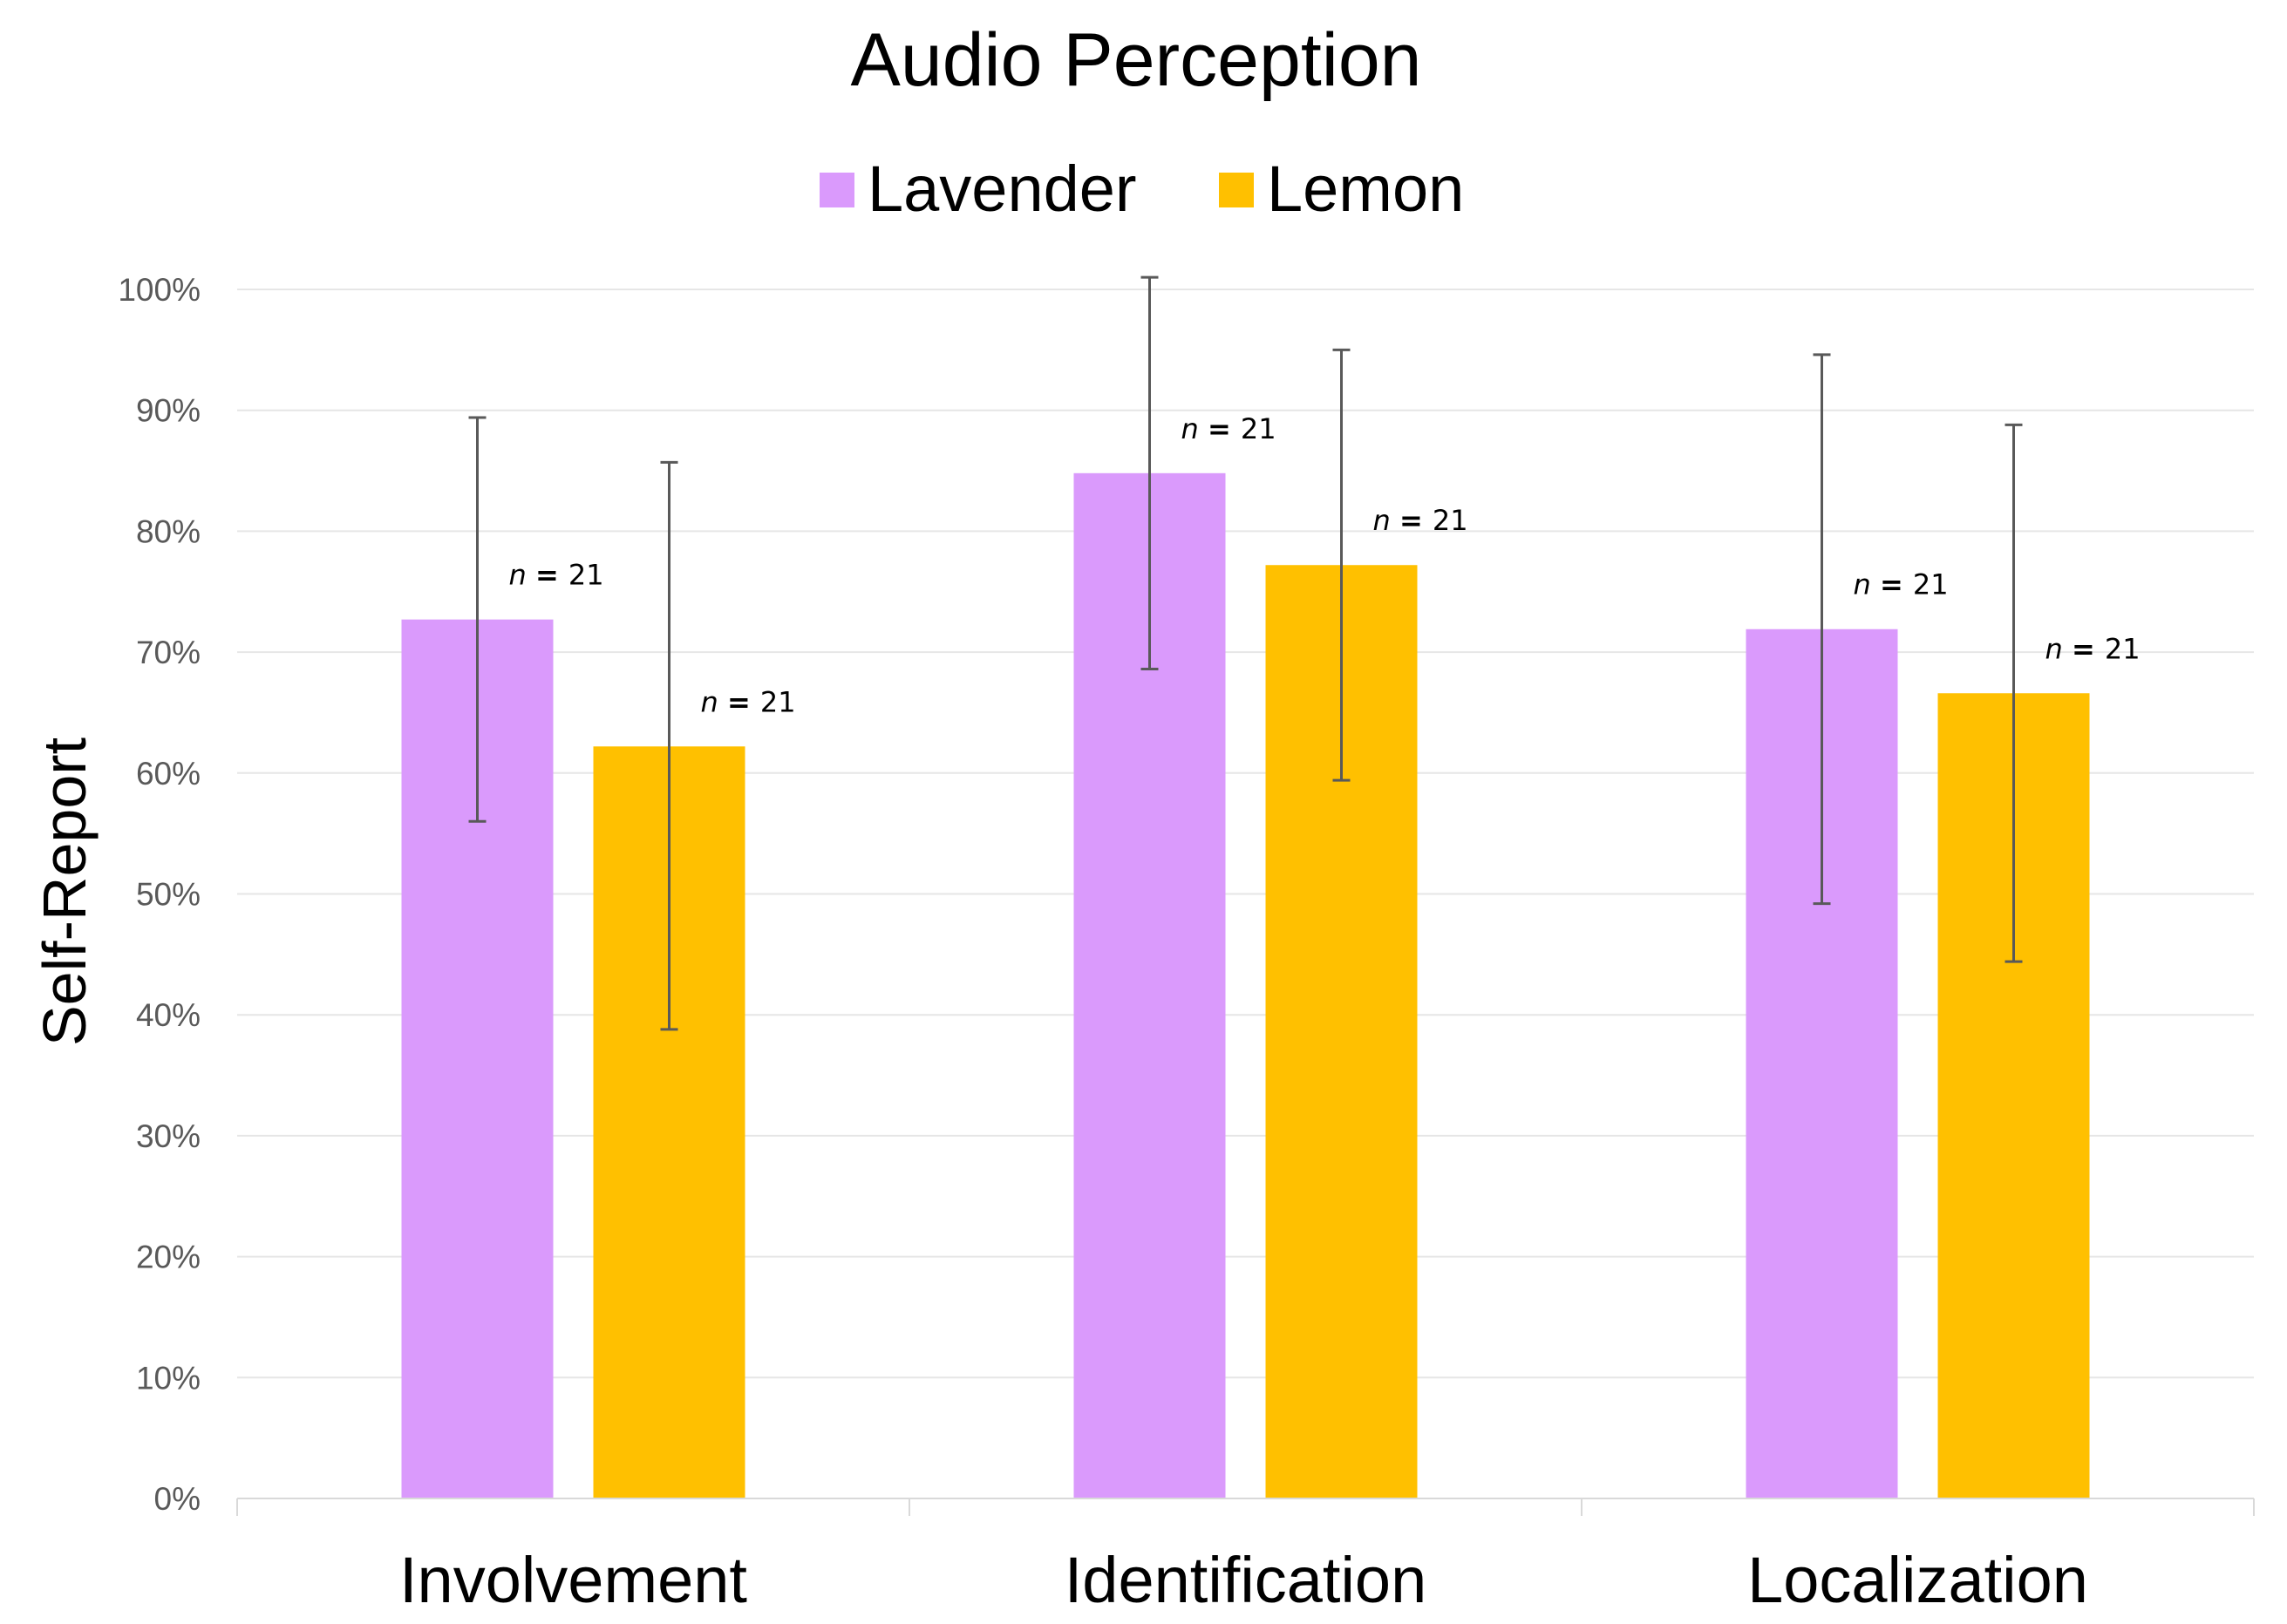 Image resolution: width=2287 pixels, height=1624 pixels. Describe the element at coordinates (177, 1499) in the screenshot. I see `y-tick-label: 0%` at that location.